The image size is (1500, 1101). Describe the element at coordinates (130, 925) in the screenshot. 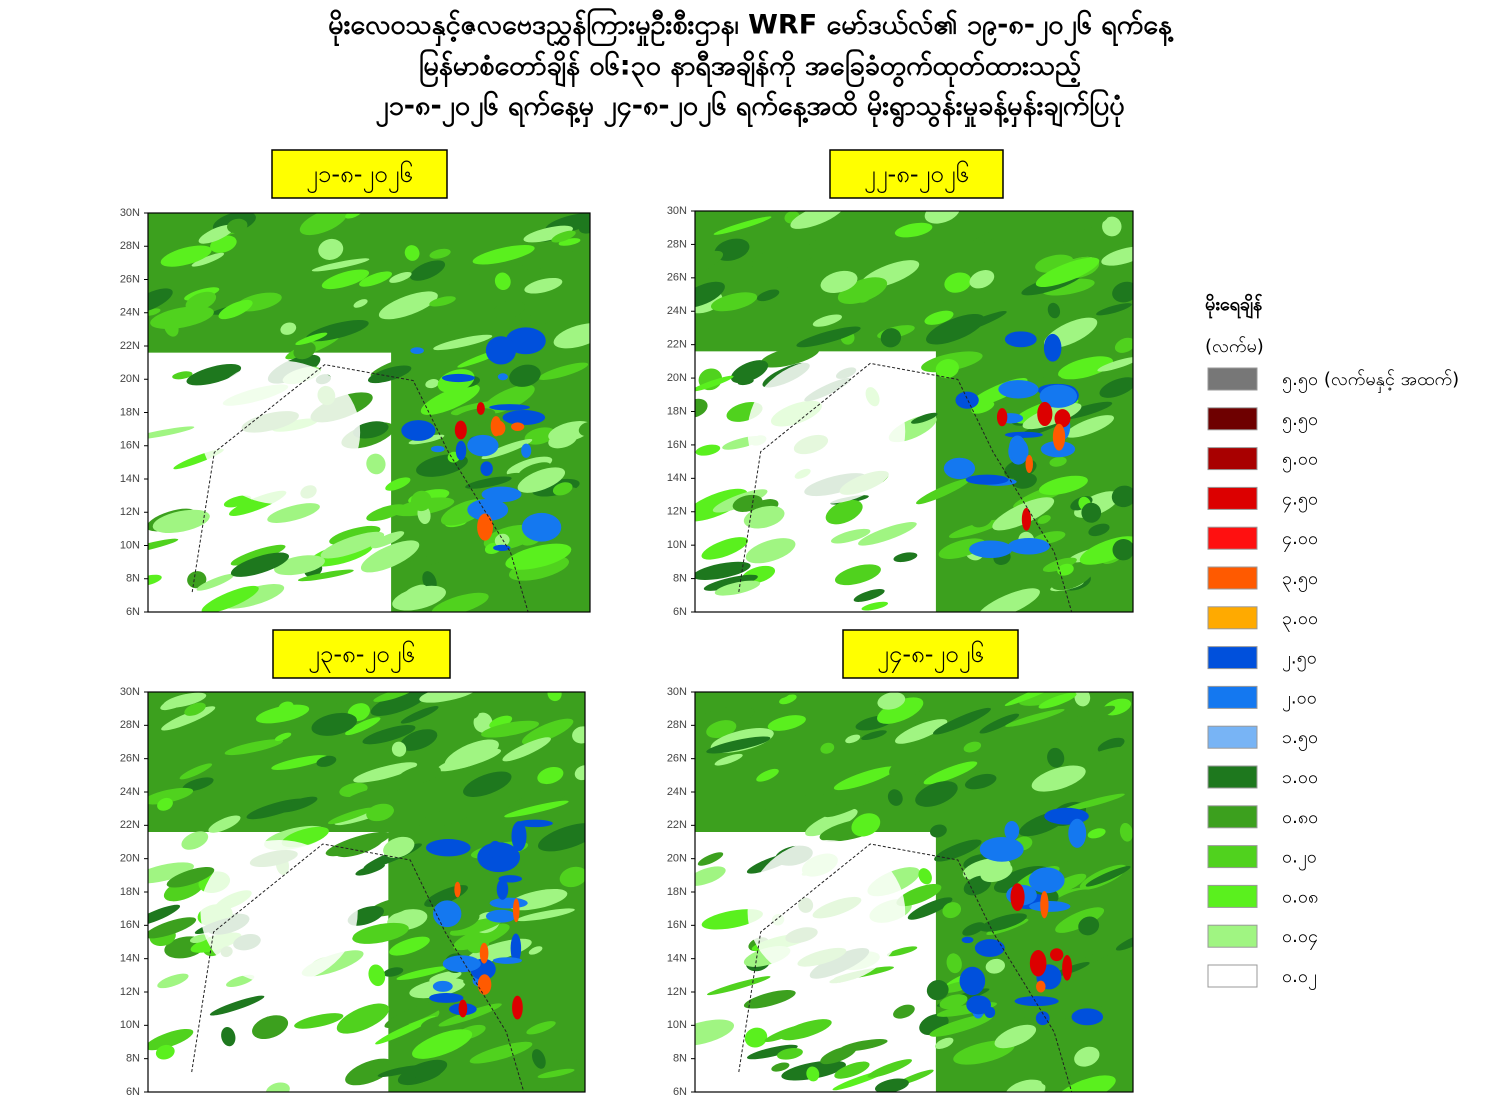

I see `lat-tick-label: 16N` at that location.